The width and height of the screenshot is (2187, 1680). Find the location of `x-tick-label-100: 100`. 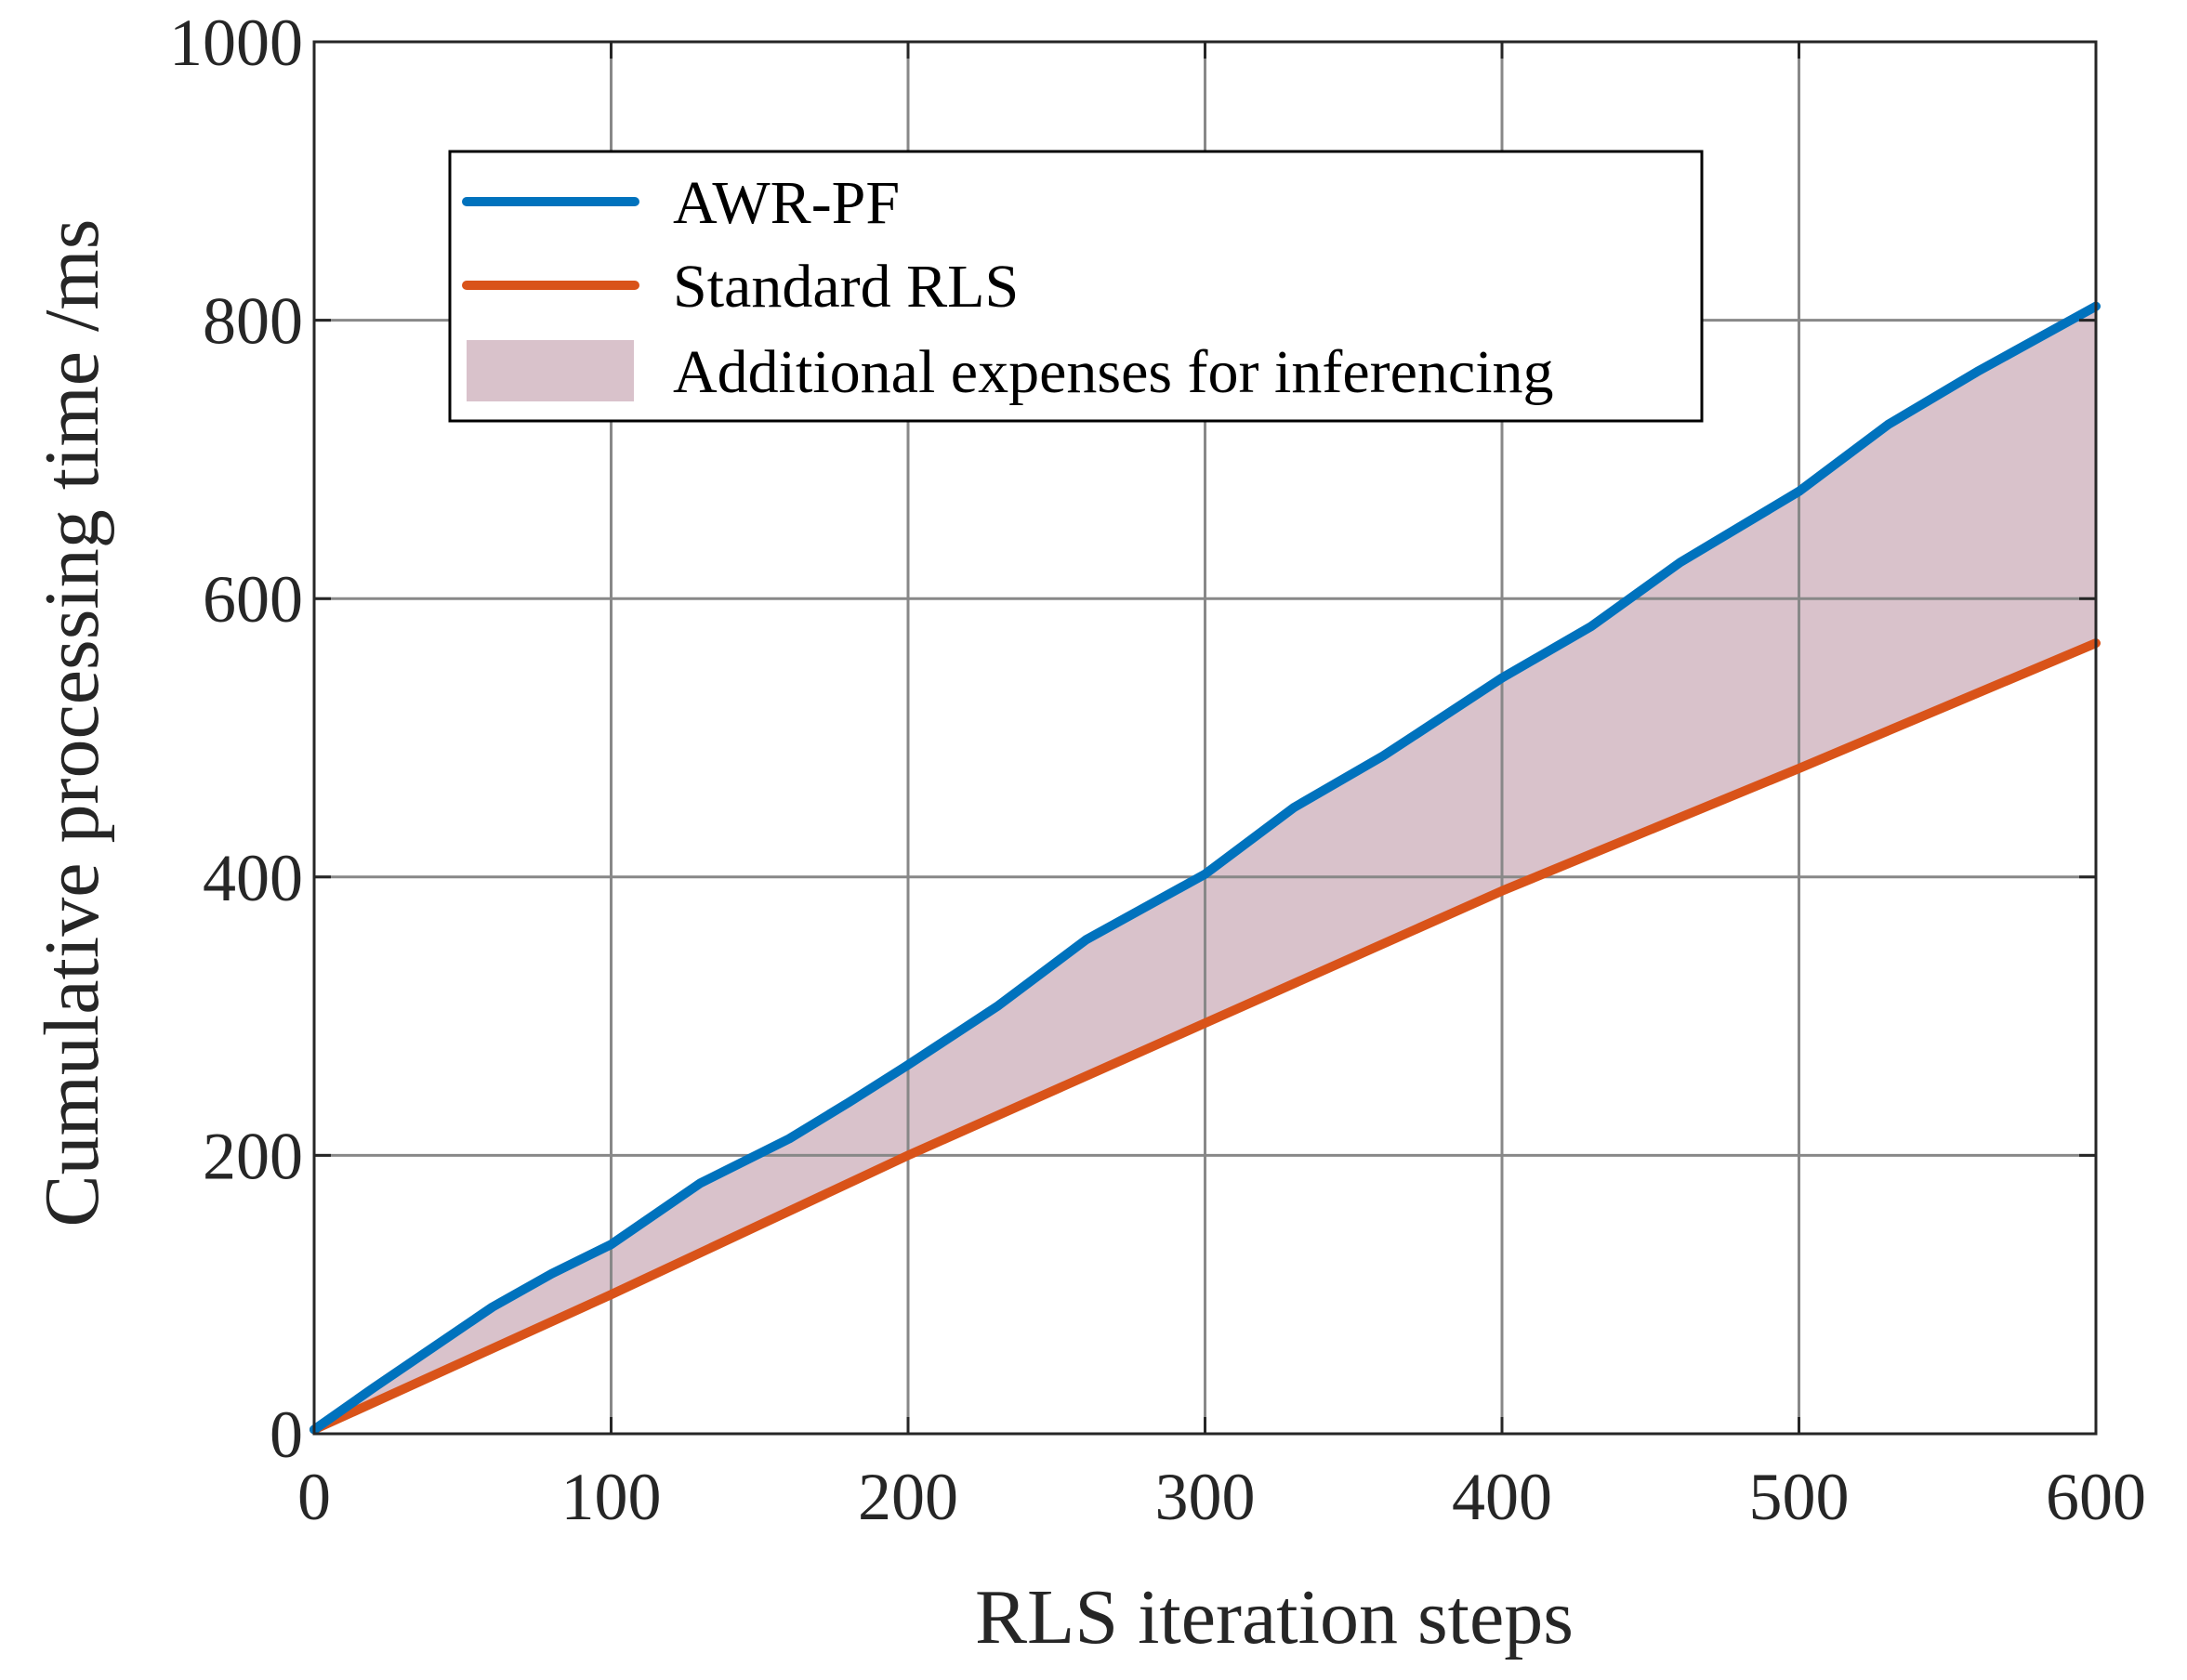

x-tick-label-100: 100 is located at coordinates (611, 1497).